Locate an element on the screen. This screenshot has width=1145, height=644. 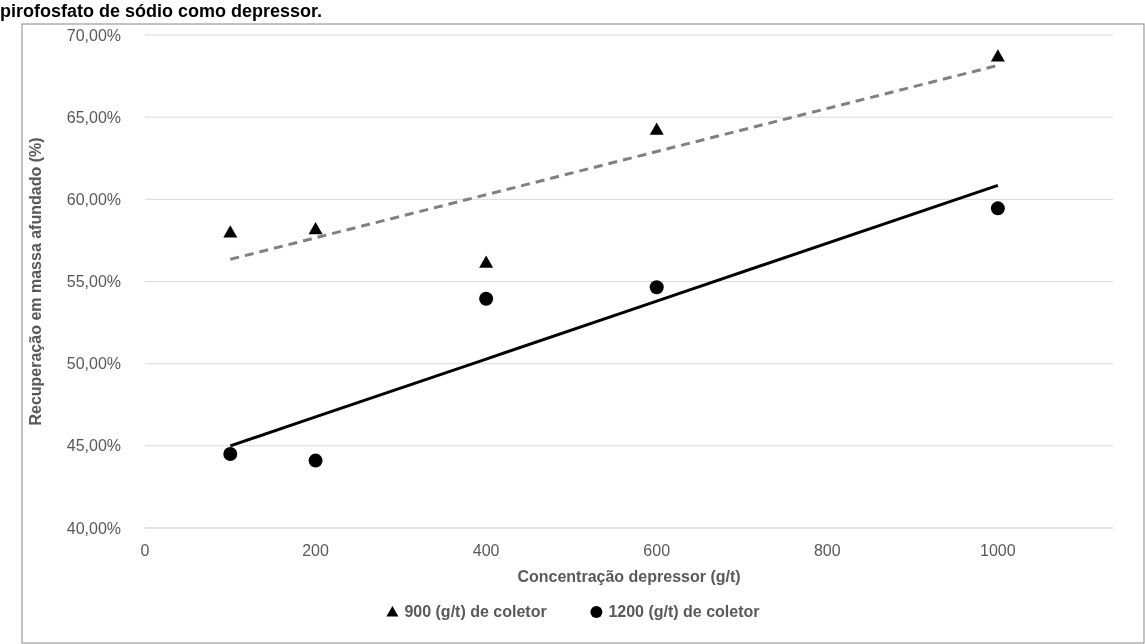
y-tick-label: 40,00% is located at coordinates (93, 528).